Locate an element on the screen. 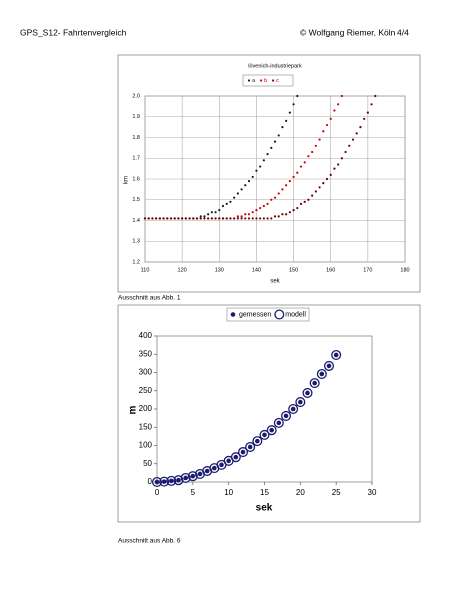  caption: Ausschnitt aus Abb. 1 is located at coordinates (149, 298).